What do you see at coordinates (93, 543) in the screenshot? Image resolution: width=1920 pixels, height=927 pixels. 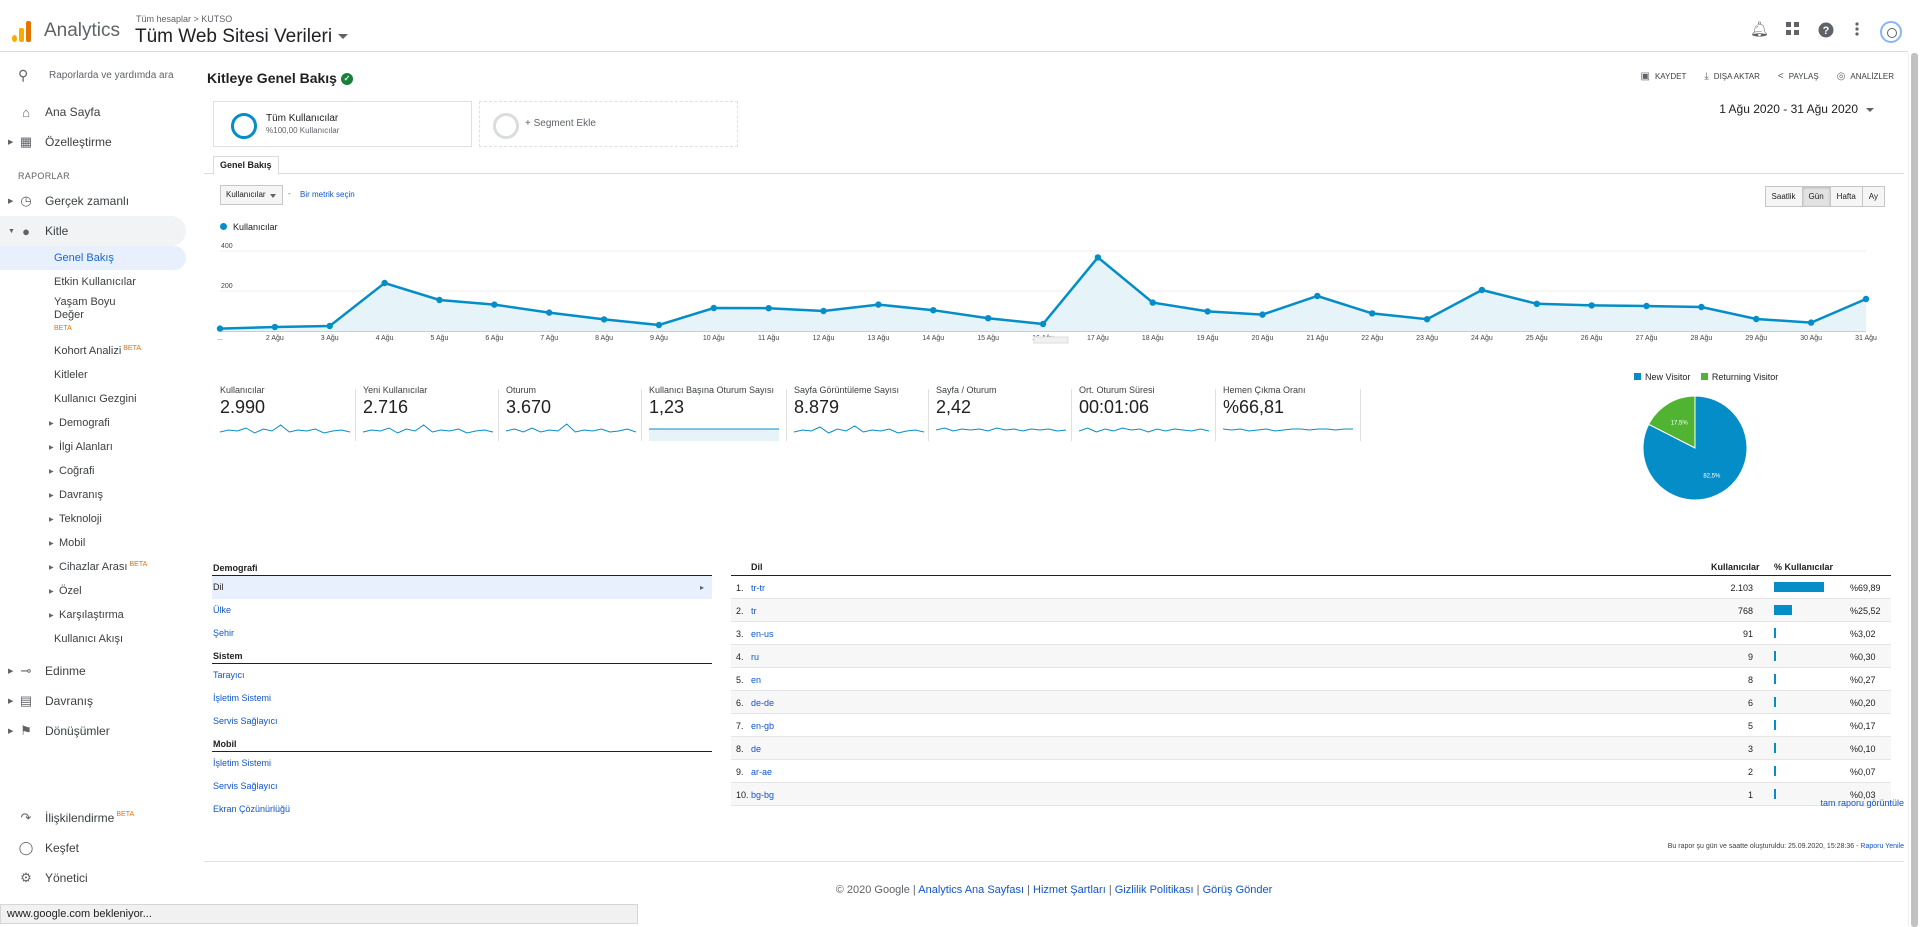 I see `sidebar-item-mobile: ▶ Mobil` at bounding box center [93, 543].